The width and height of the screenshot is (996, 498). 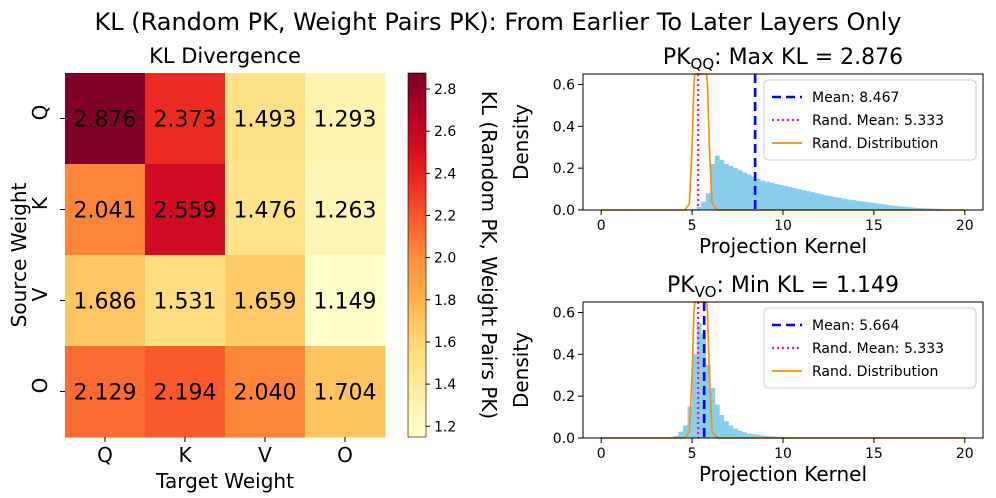 I want to click on colorbar-label: KL (Random PK, Weight Pairs PK), so click(x=489, y=255).